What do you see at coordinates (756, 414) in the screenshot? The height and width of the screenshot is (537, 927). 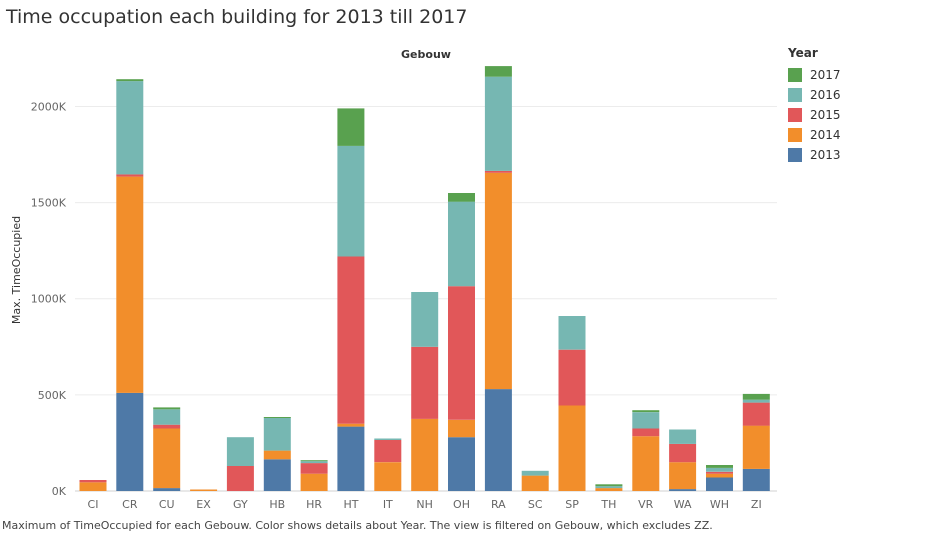 I see `bar-ZI-2015` at bounding box center [756, 414].